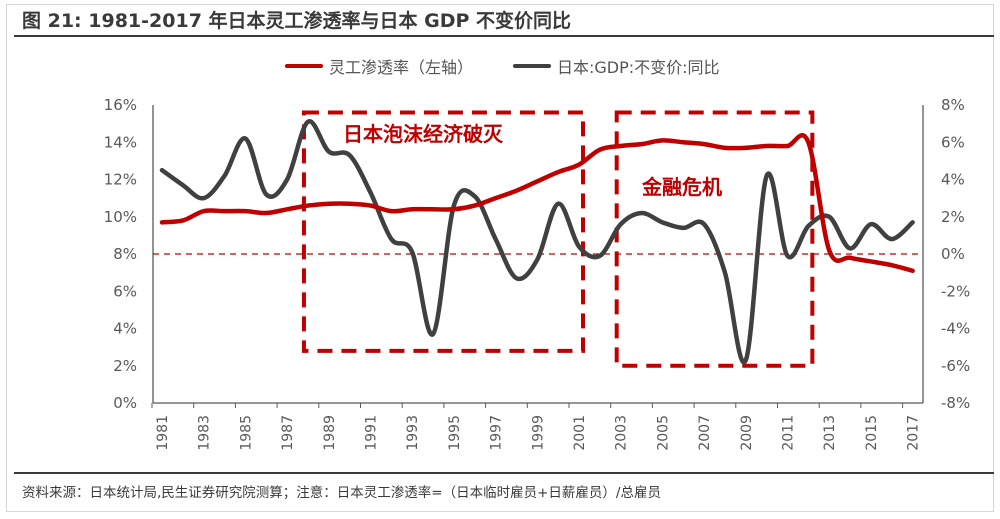  I want to click on y-left-tick-label: 16%, so click(120, 105).